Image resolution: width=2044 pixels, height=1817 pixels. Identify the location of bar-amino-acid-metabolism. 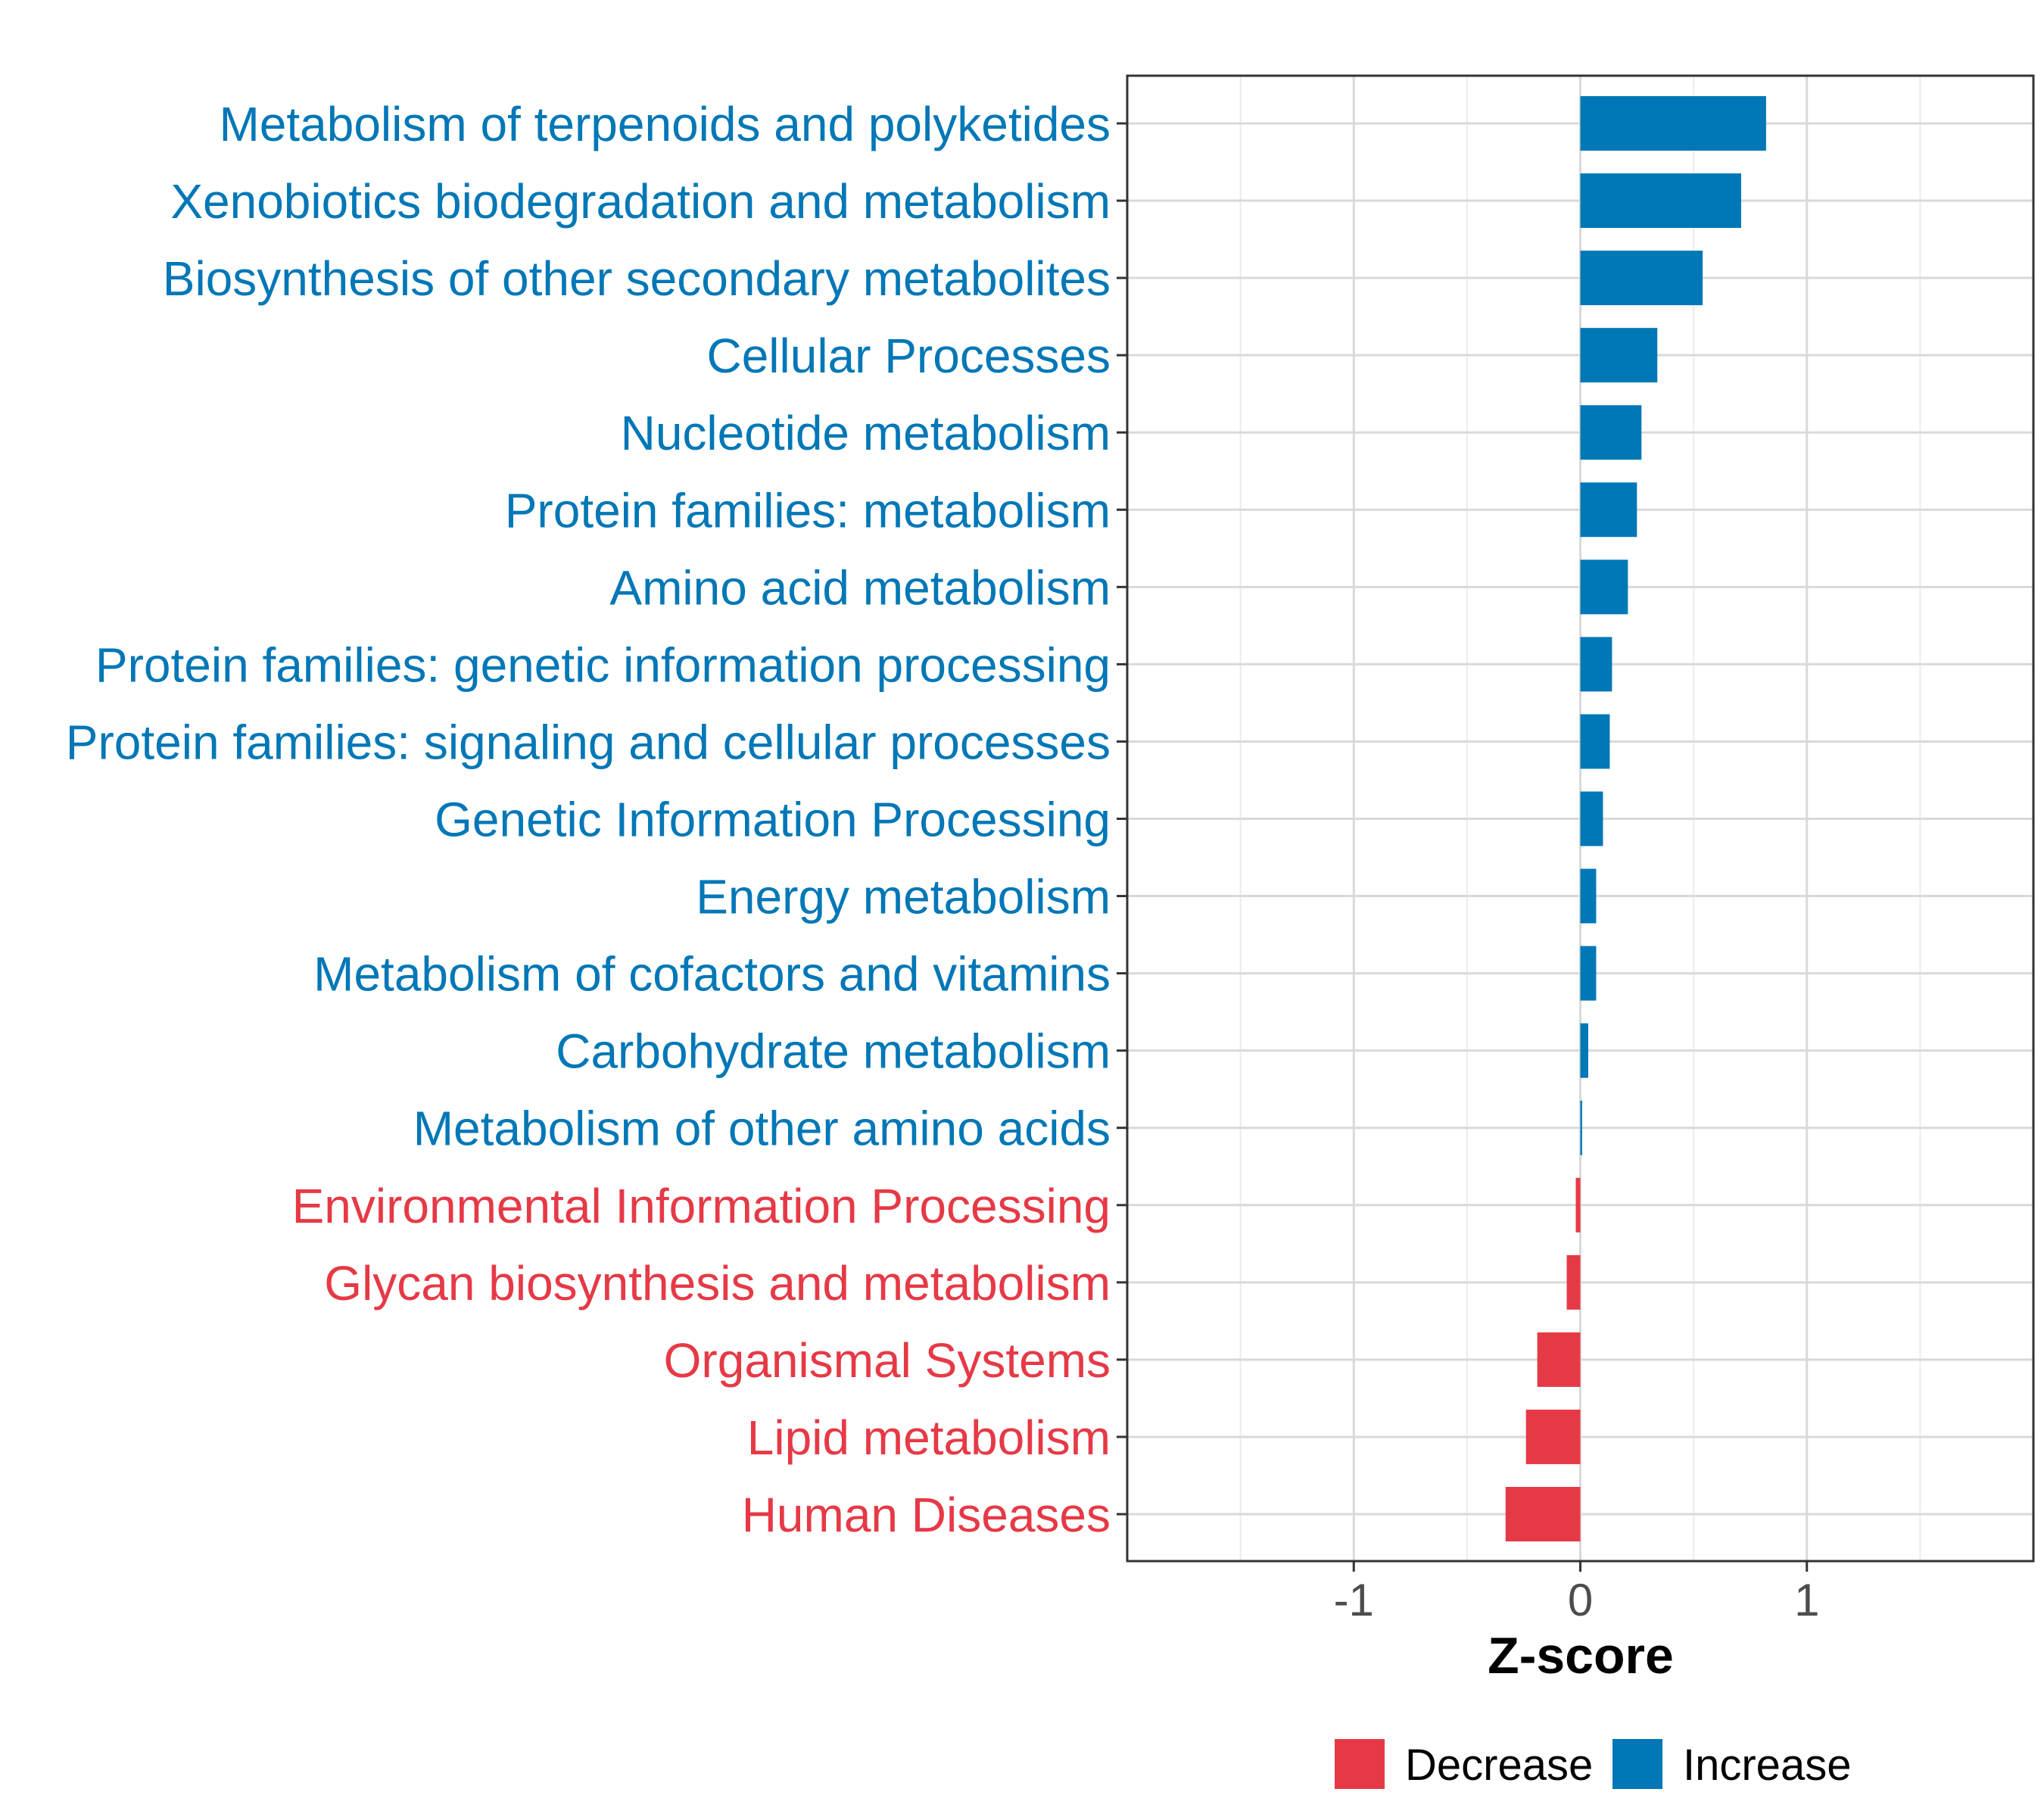
(1604, 587).